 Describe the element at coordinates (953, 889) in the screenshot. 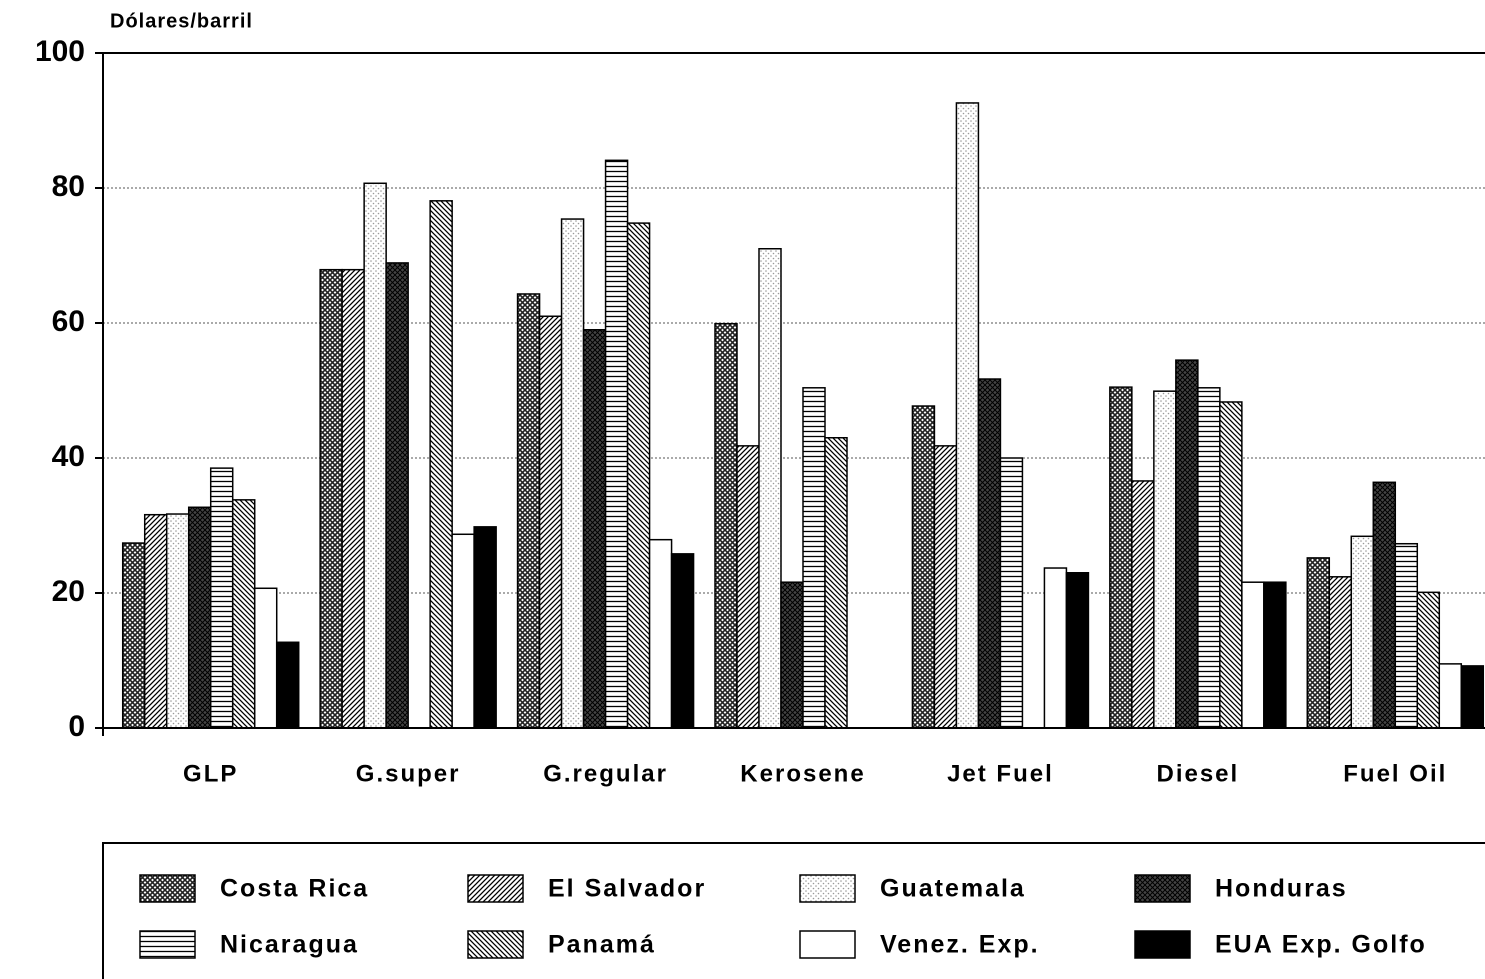

I see `legend-label: Guatemala` at that location.